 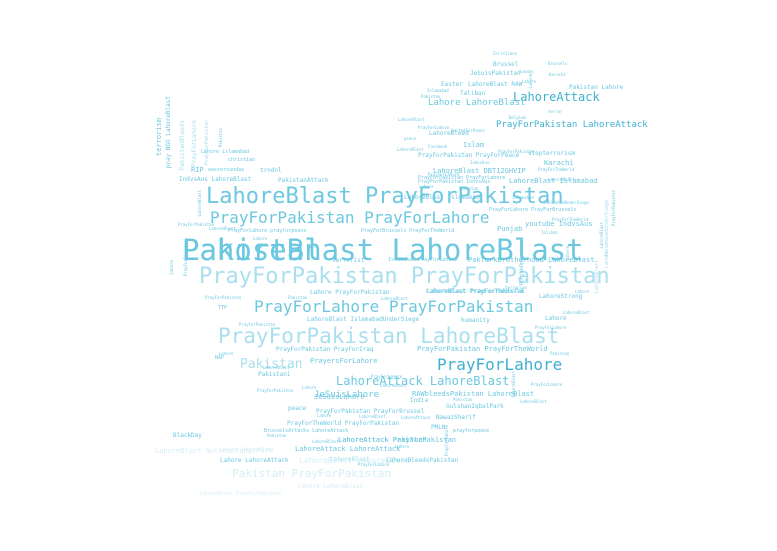 What do you see at coordinates (225, 152) in the screenshot?
I see `cloud-word: Lahore islamabad` at bounding box center [225, 152].